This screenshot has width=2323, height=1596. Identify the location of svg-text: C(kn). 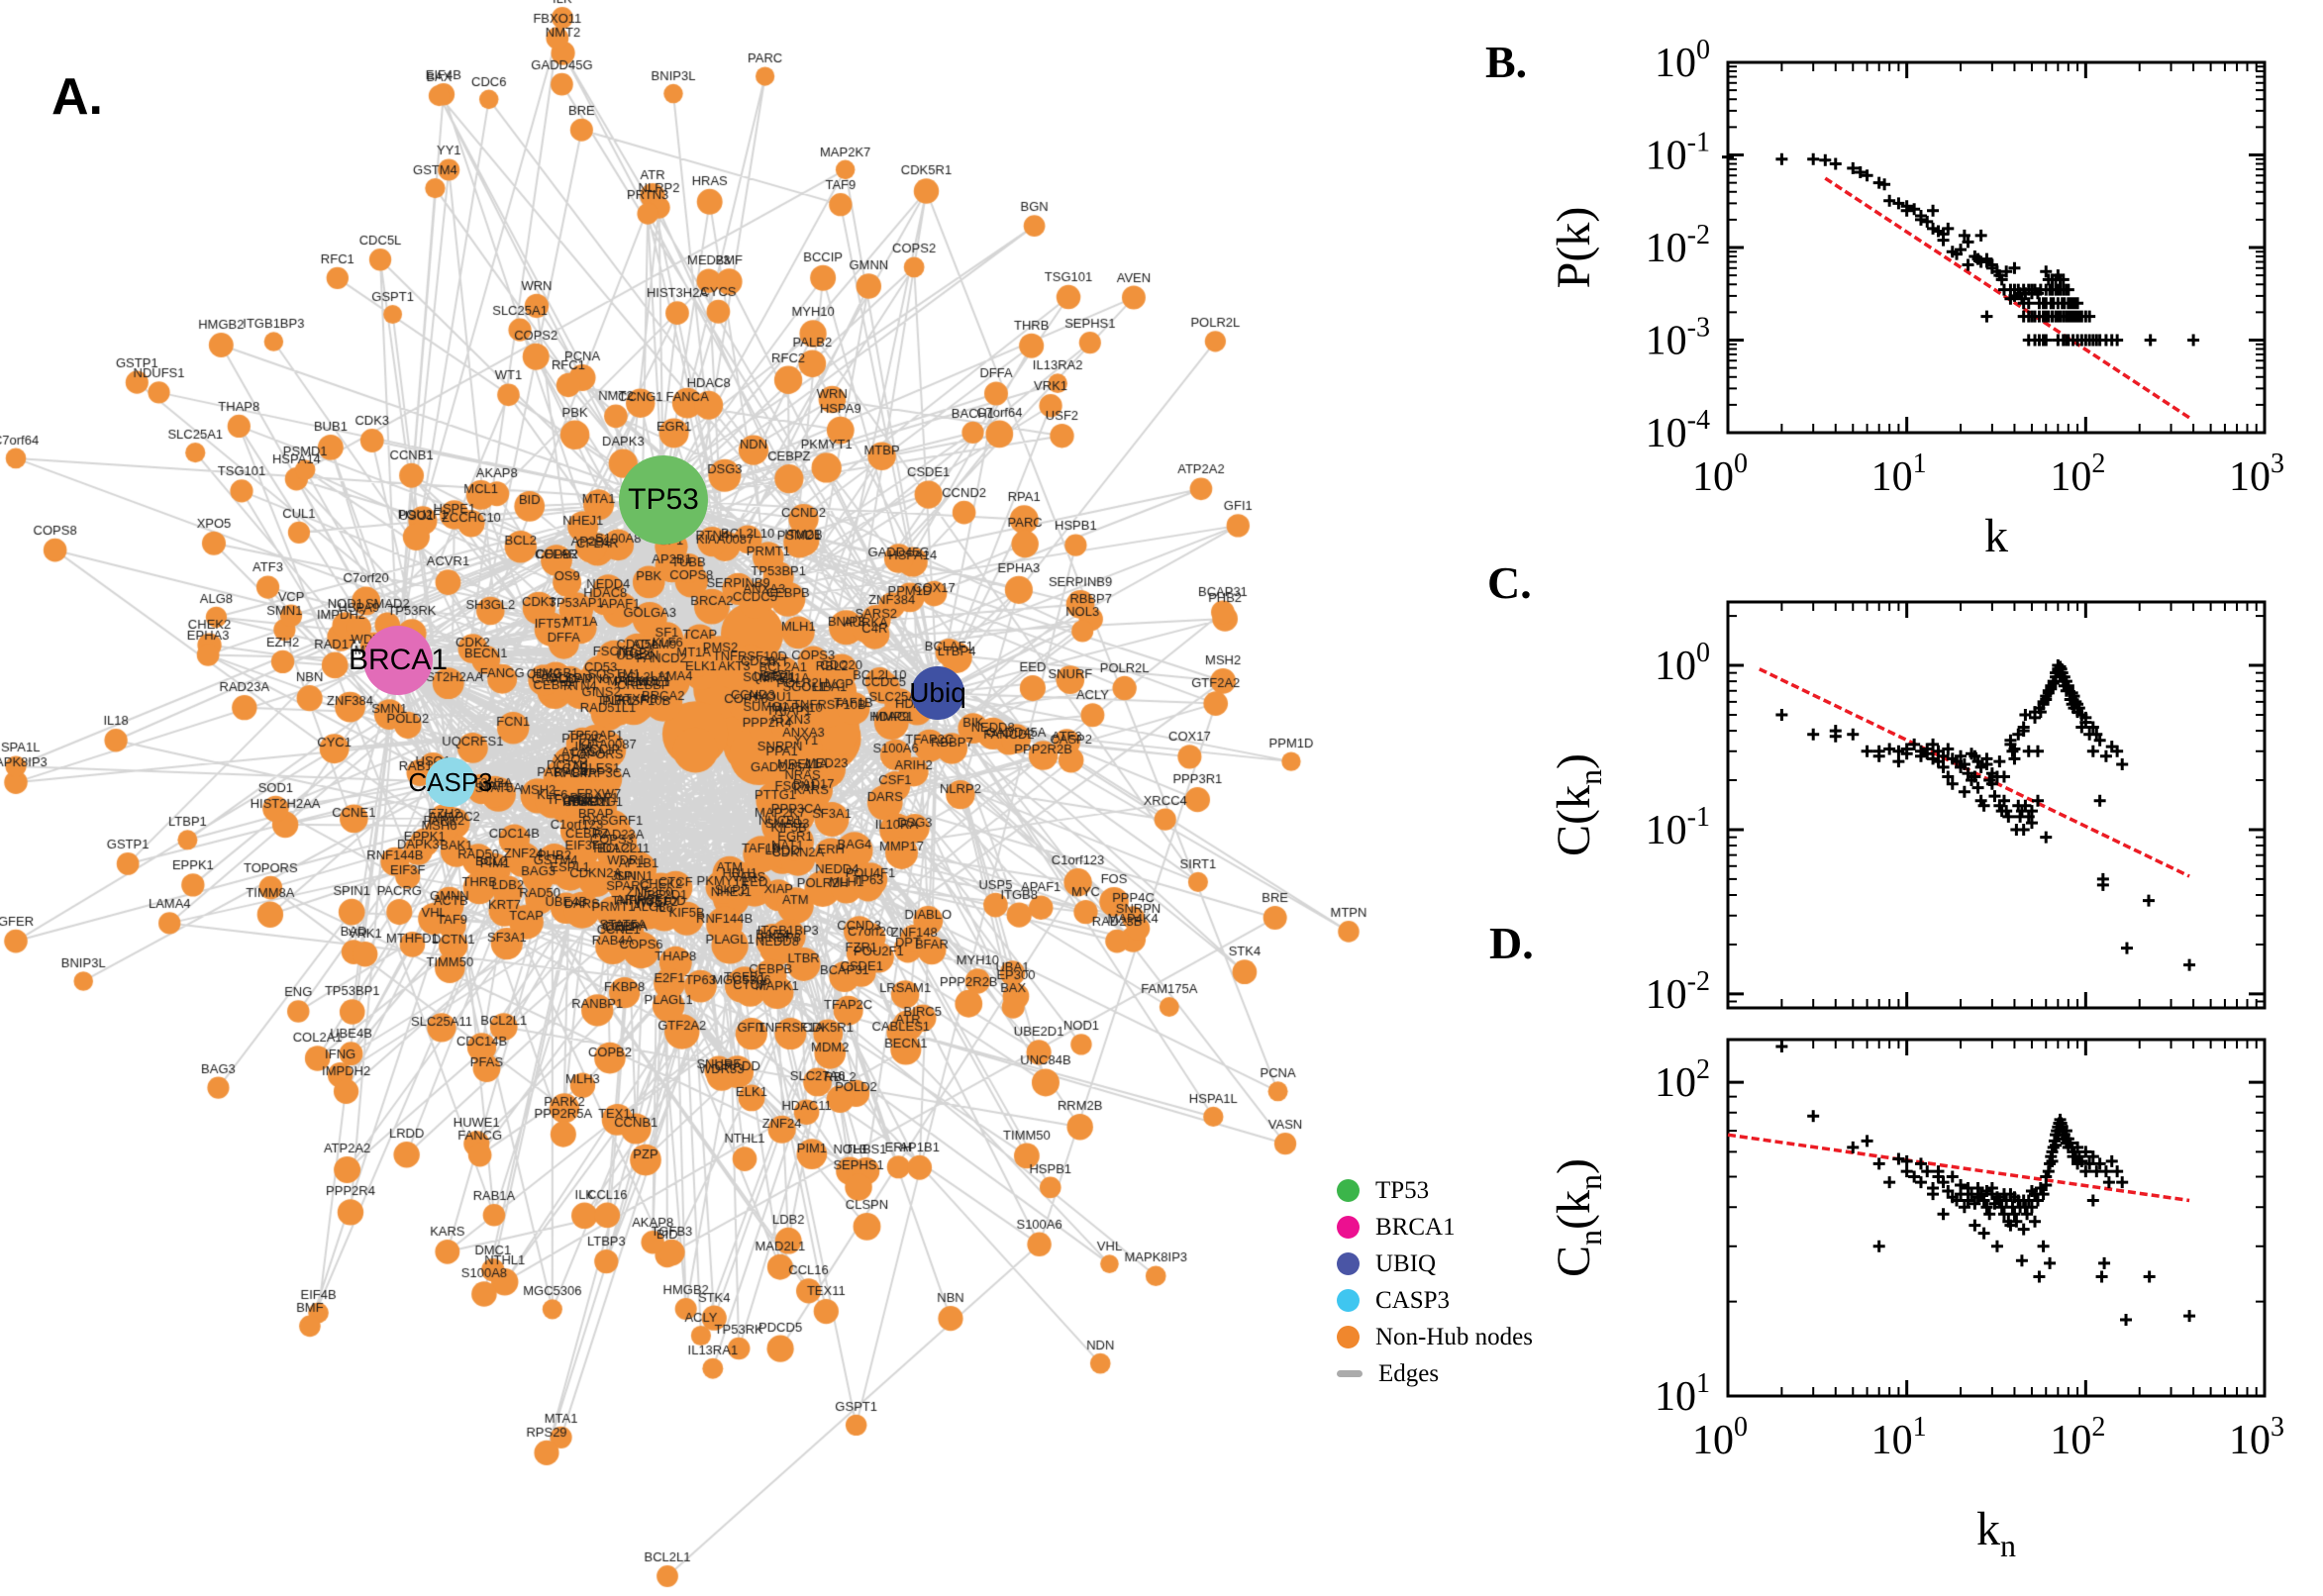
(1578, 804).